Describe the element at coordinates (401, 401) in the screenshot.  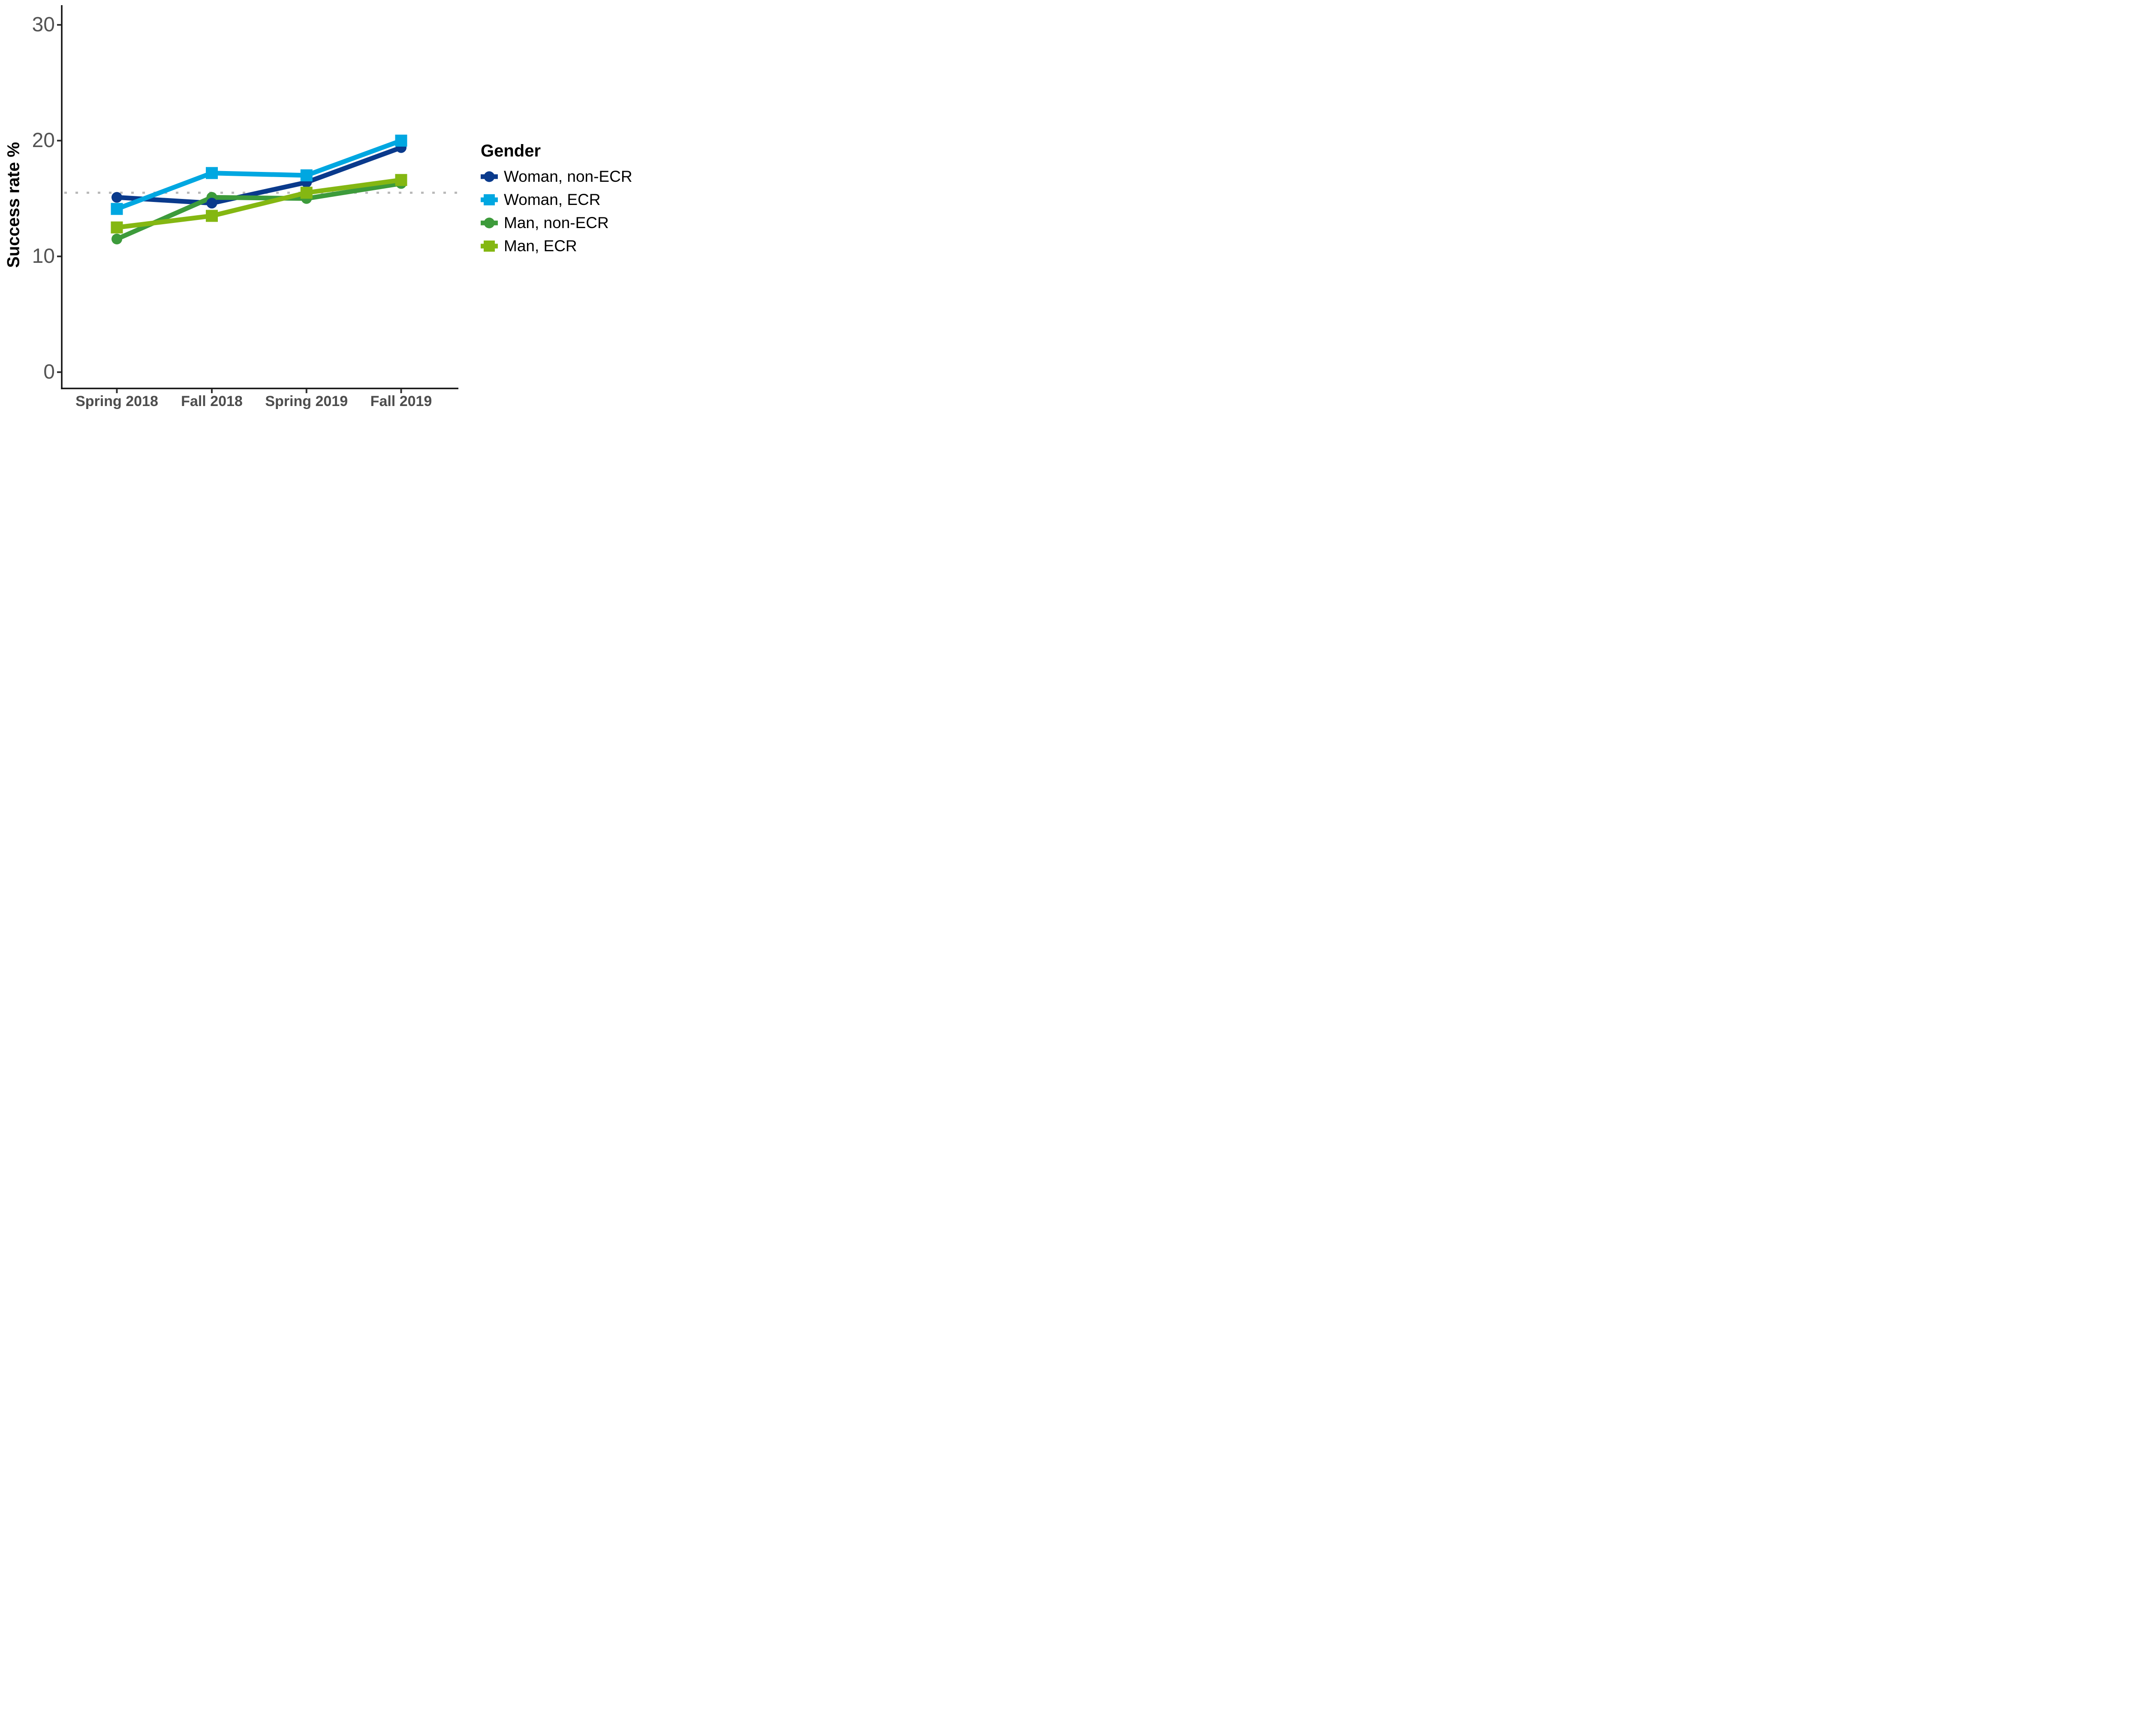
I see `x-tick-label-fall-2019: Fall 2019` at that location.